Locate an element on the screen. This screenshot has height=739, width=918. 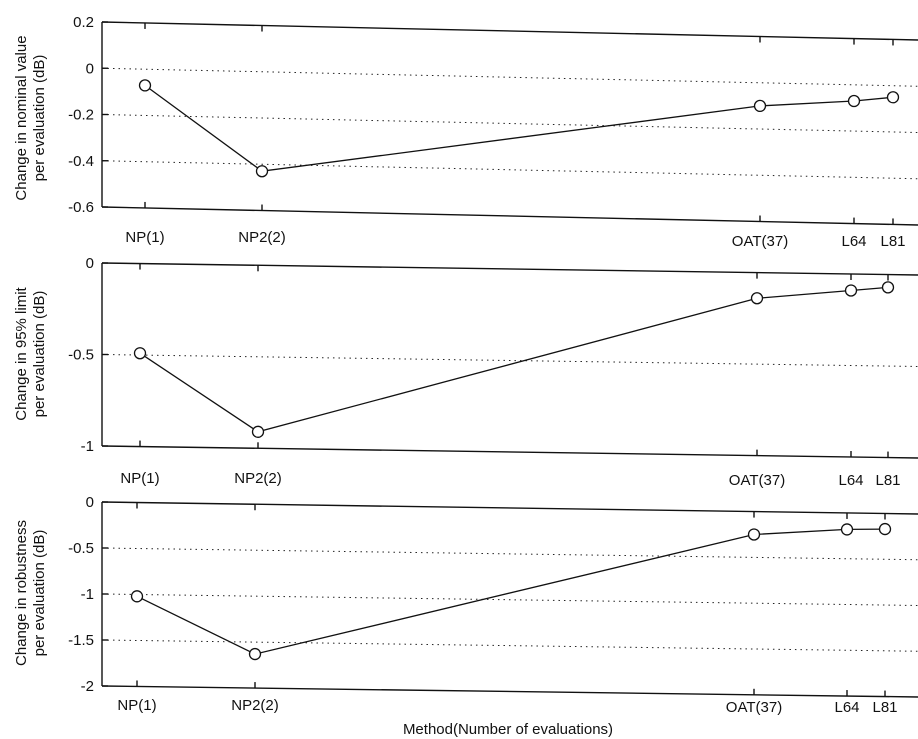
y-axis-label: Change in 95% limitper evaluation (dB) is located at coordinates (30, 353).